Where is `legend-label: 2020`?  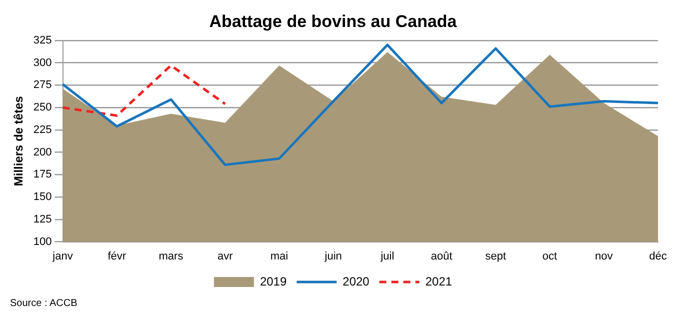 legend-label: 2020 is located at coordinates (356, 281).